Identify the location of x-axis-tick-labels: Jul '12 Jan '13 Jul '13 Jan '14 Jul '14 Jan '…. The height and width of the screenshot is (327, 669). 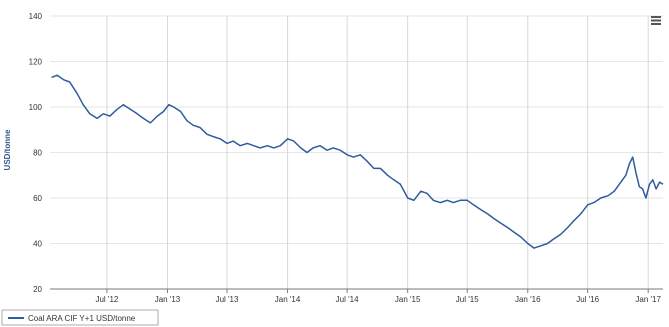
(378, 299).